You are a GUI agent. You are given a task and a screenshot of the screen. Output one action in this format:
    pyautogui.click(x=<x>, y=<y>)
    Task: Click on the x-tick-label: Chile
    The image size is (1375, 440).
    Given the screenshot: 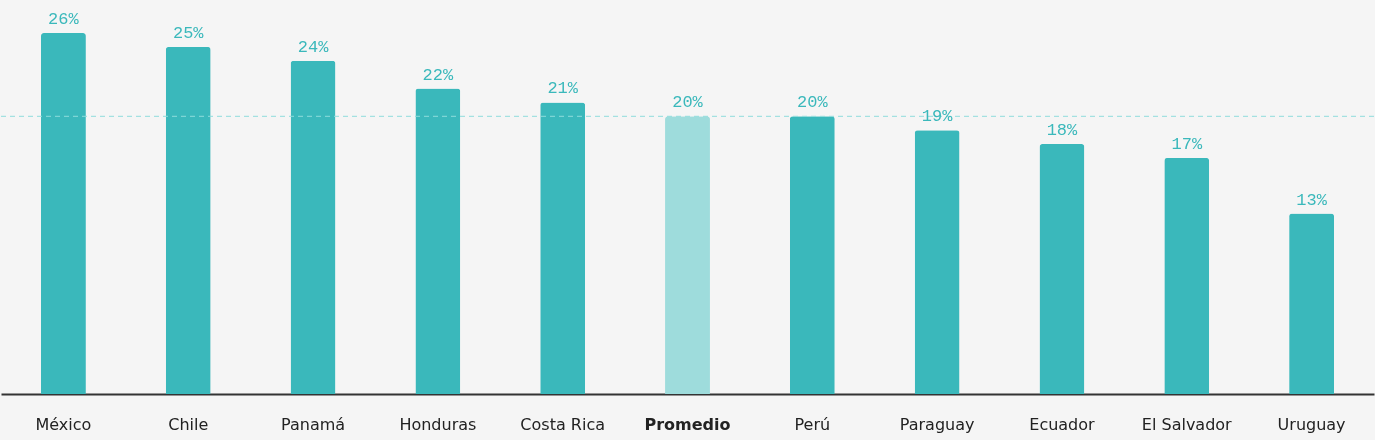 What is the action you would take?
    pyautogui.click(x=188, y=424)
    